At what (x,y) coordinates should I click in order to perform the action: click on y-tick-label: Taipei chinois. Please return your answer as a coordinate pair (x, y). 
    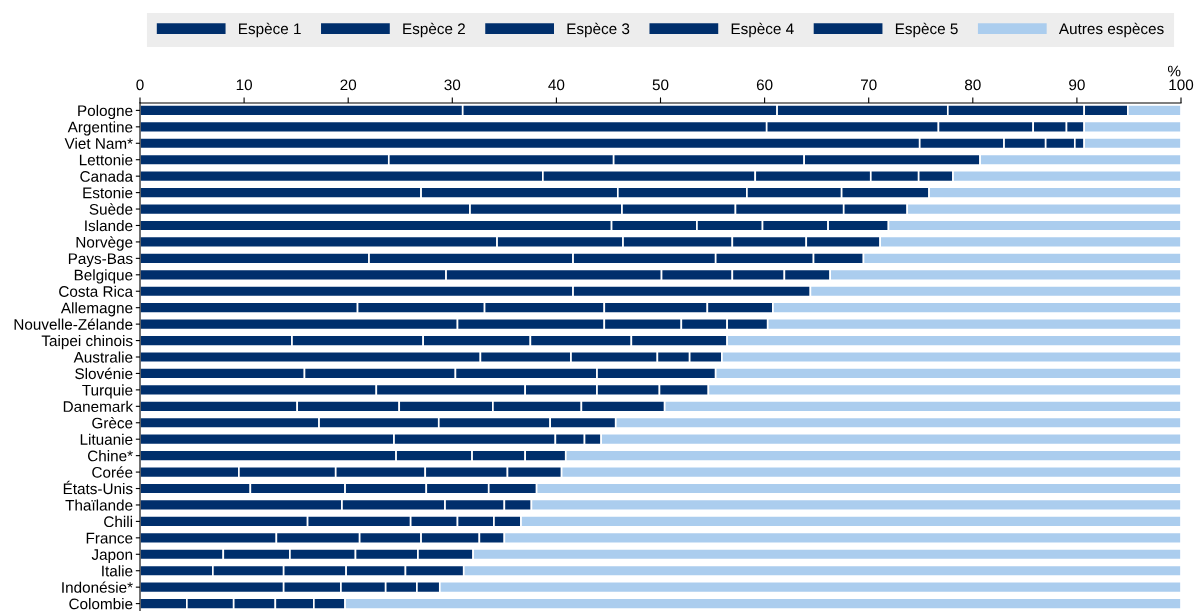
    Looking at the image, I should click on (87, 342).